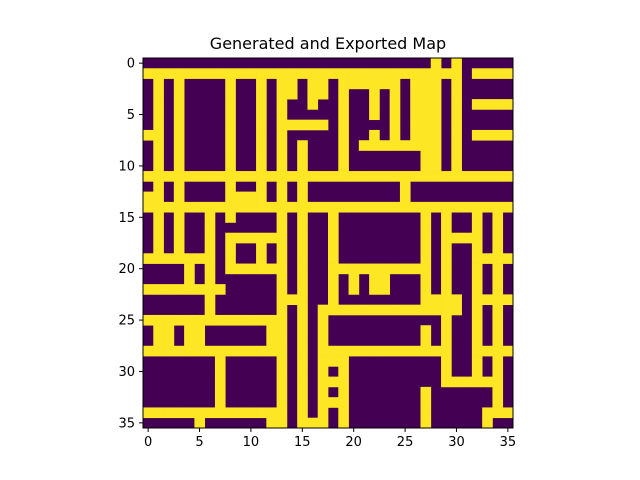 The height and width of the screenshot is (480, 640). Describe the element at coordinates (199, 442) in the screenshot. I see `x-tick-label: 5` at that location.